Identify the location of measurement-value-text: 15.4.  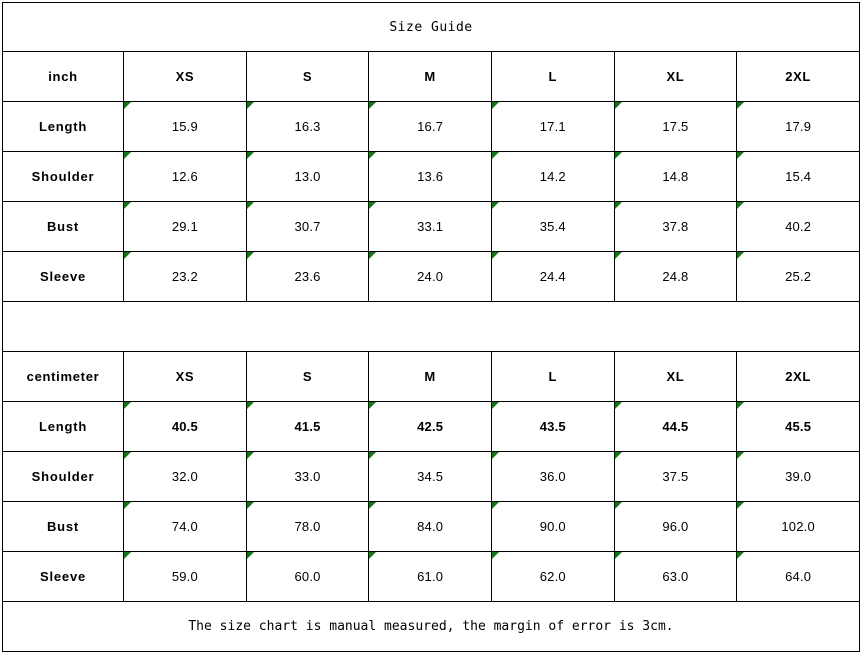
(798, 176).